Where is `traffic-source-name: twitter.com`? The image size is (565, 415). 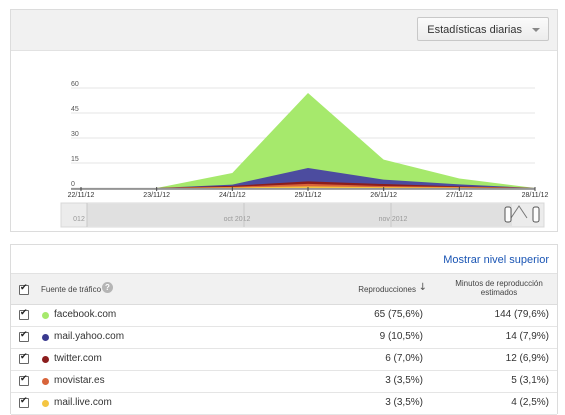
traffic-source-name: twitter.com is located at coordinates (78, 358).